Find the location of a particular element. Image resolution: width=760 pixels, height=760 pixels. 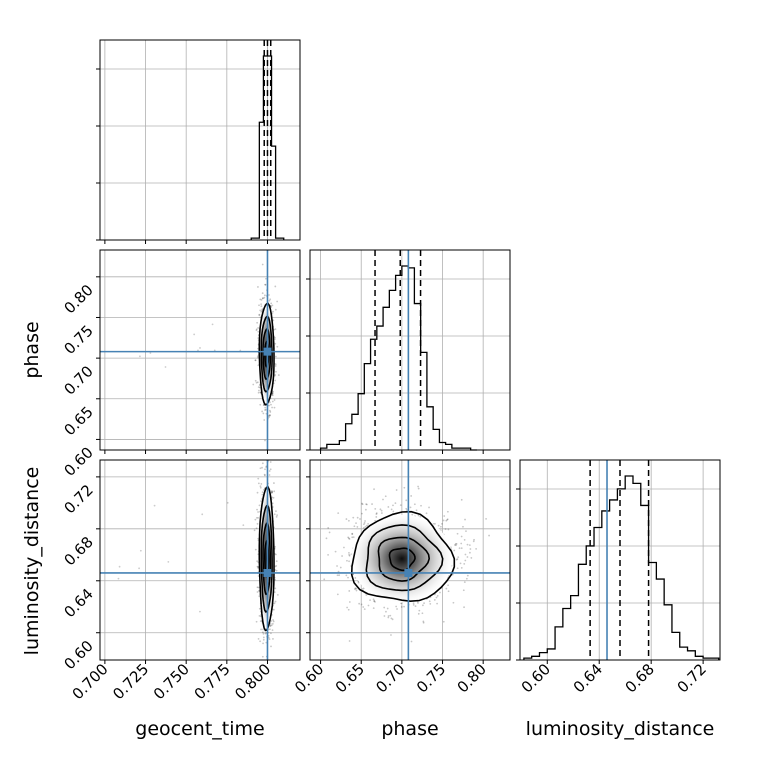

y-tick-label-luminosity-distance-2: 0.68 is located at coordinates (78, 551).